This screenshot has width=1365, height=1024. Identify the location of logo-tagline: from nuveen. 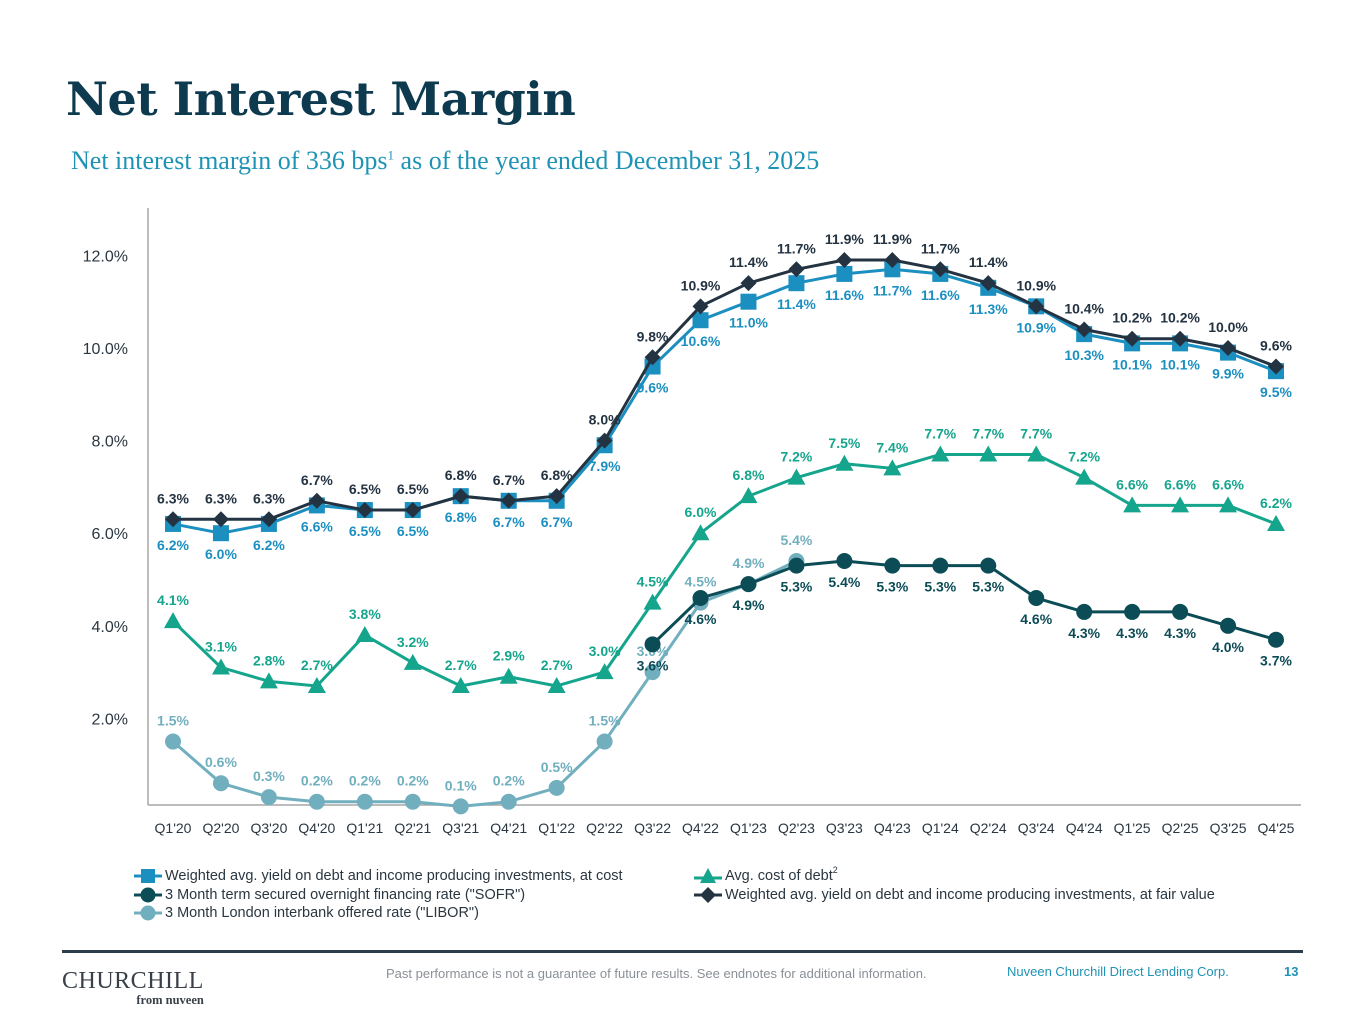
(170, 1000).